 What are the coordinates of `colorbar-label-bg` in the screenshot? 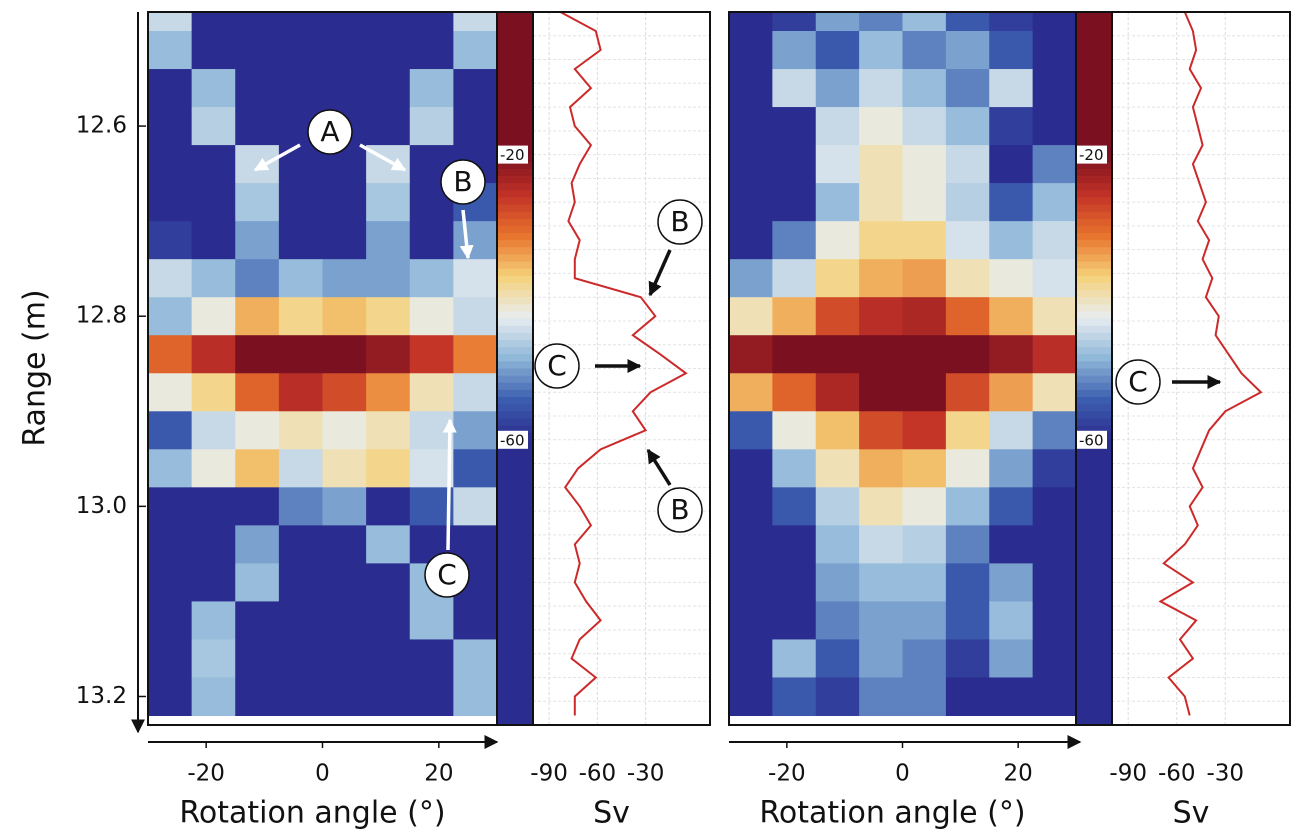 It's located at (513, 154).